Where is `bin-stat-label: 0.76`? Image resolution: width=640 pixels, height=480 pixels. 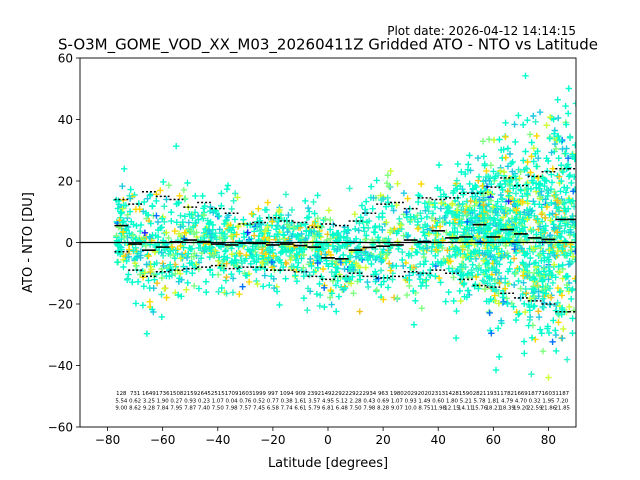
bin-stat-label: 0.76 is located at coordinates (245, 402).